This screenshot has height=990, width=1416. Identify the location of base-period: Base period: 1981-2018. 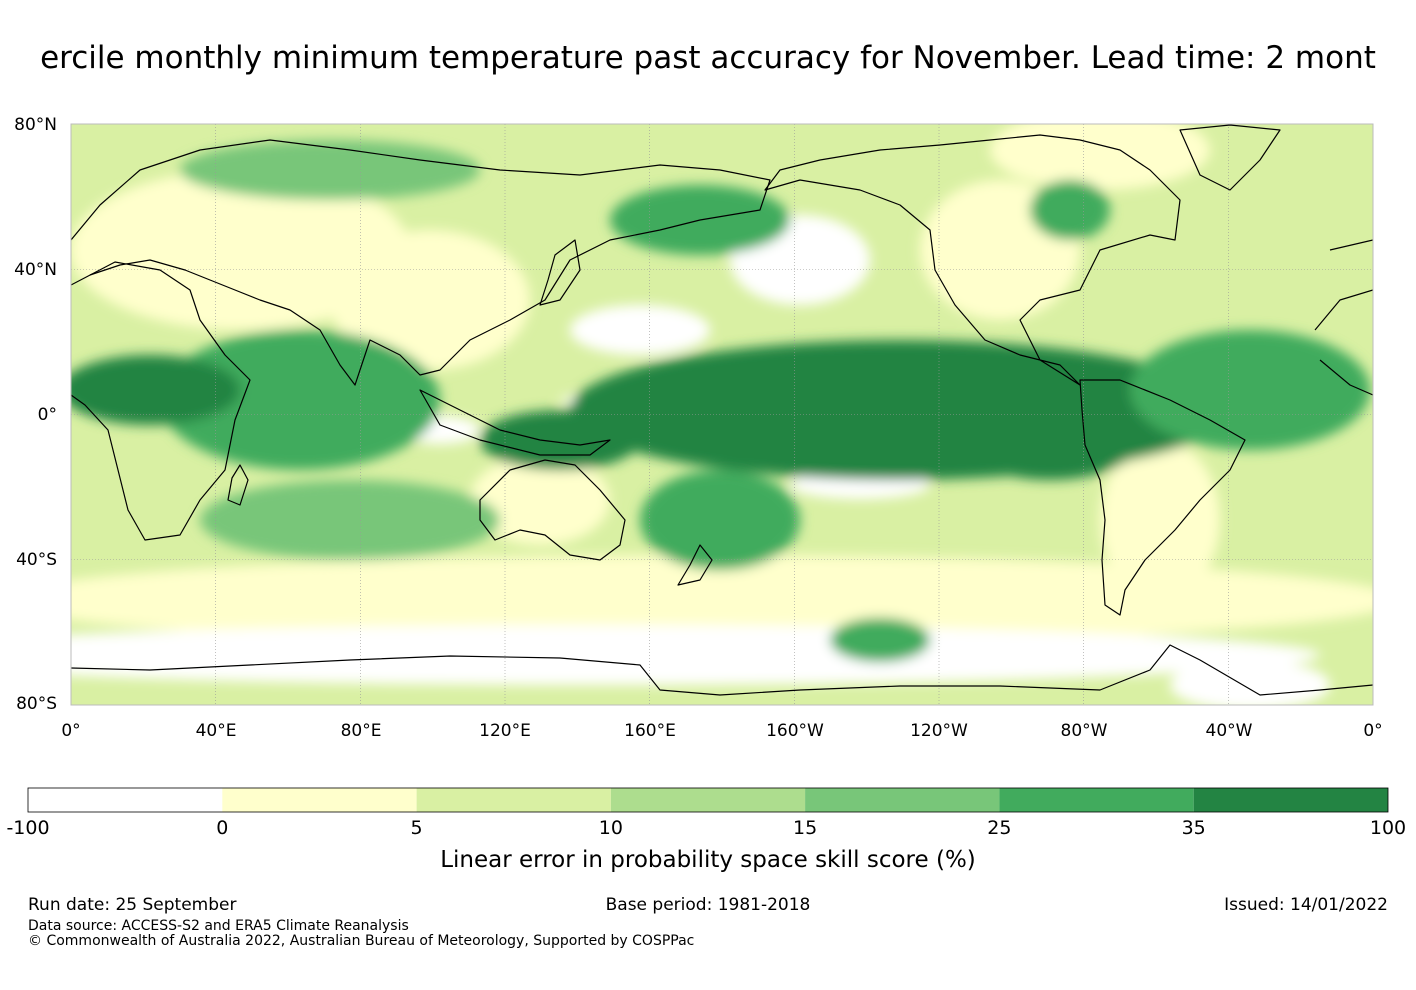
(708, 905).